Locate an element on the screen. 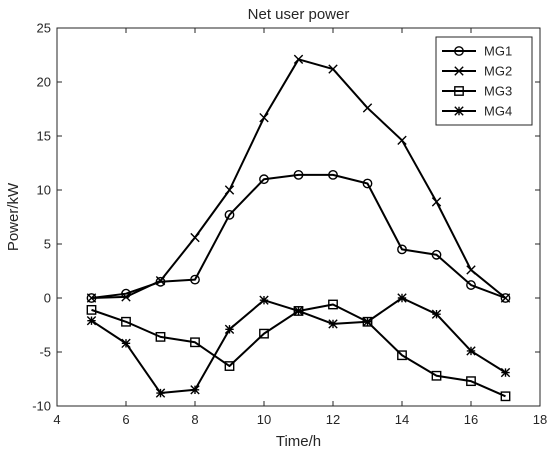 Image resolution: width=550 pixels, height=453 pixels. chart-title: Net user power is located at coordinates (299, 14).